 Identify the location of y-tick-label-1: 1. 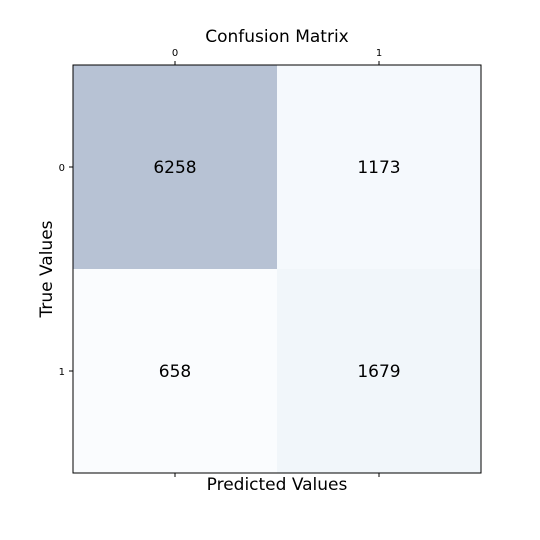
(62, 372).